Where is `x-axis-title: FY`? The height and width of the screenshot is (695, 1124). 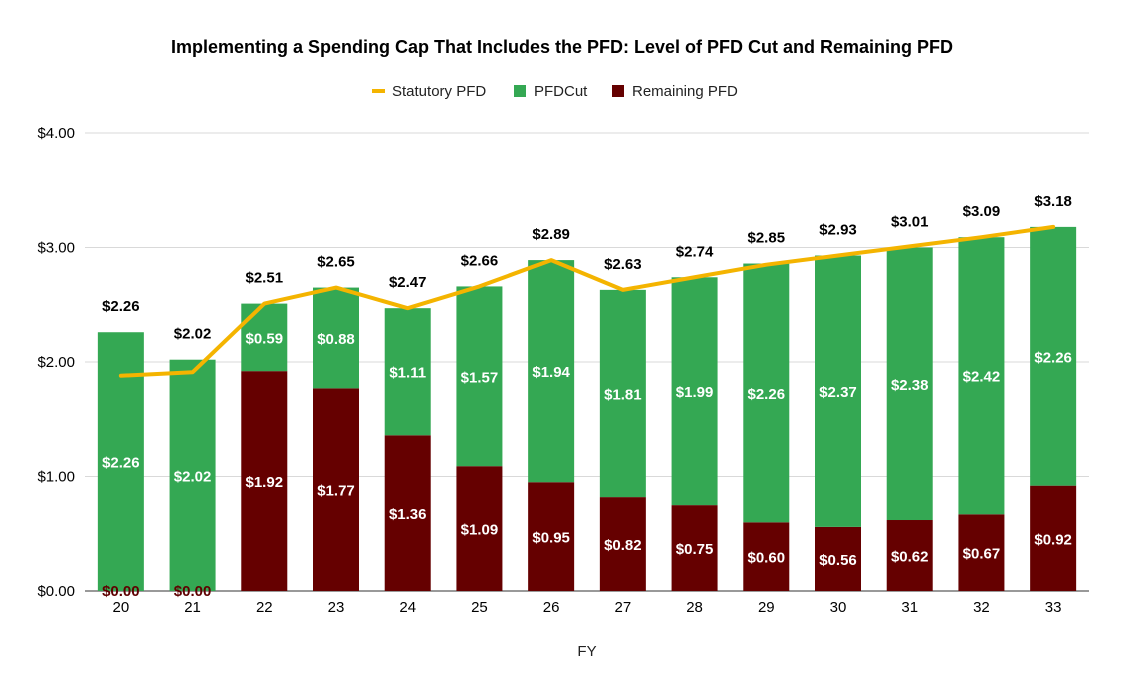
x-axis-title: FY is located at coordinates (586, 651).